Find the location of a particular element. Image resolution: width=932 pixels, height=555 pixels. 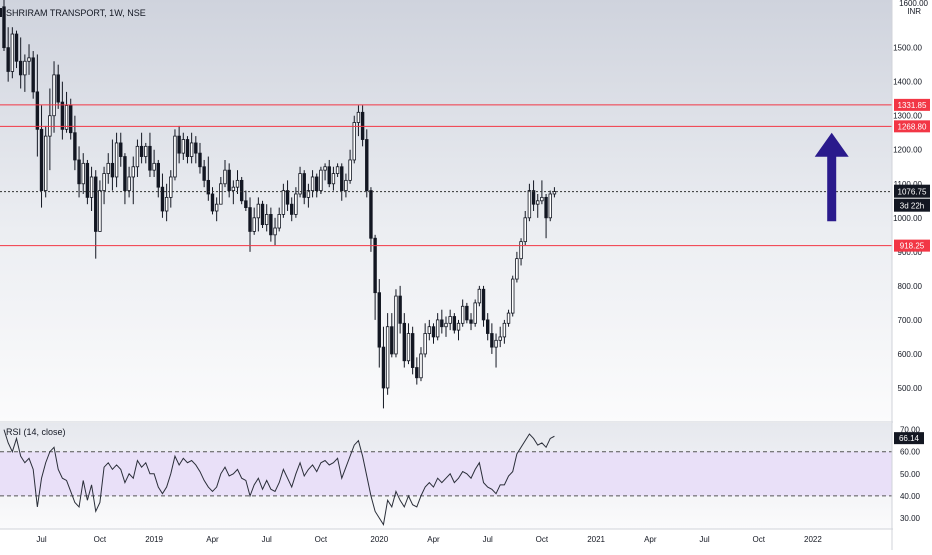

currency-label: INR is located at coordinates (914, 11).